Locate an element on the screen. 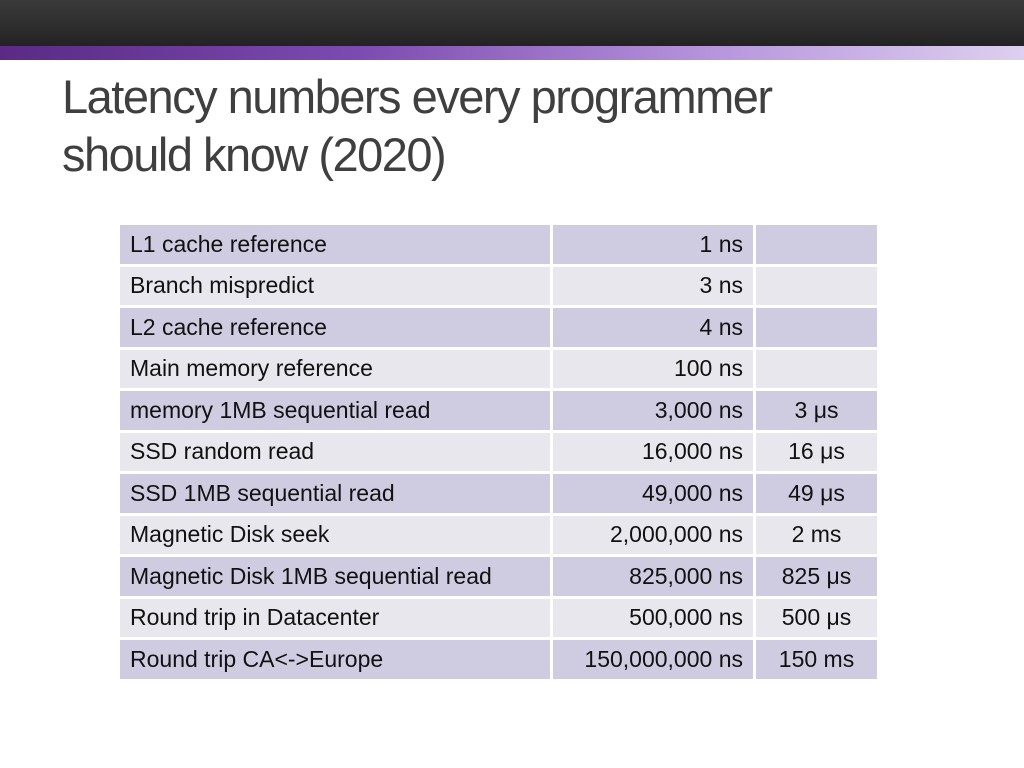 This screenshot has width=1024, height=768. latency-label-cell: SSD random read is located at coordinates (336, 453).